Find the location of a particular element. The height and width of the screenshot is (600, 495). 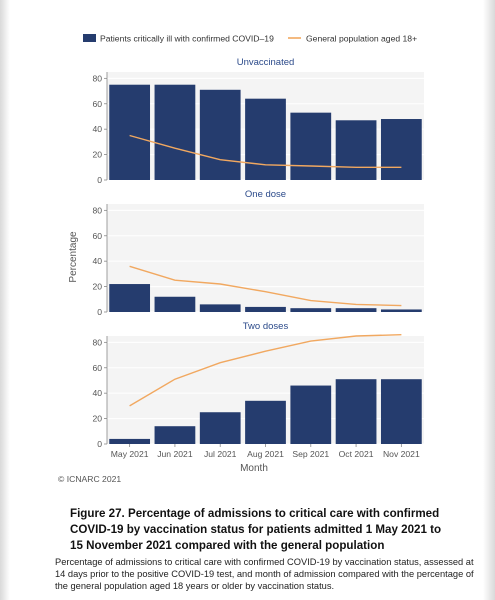

page-shadow-right is located at coordinates (489, 300).